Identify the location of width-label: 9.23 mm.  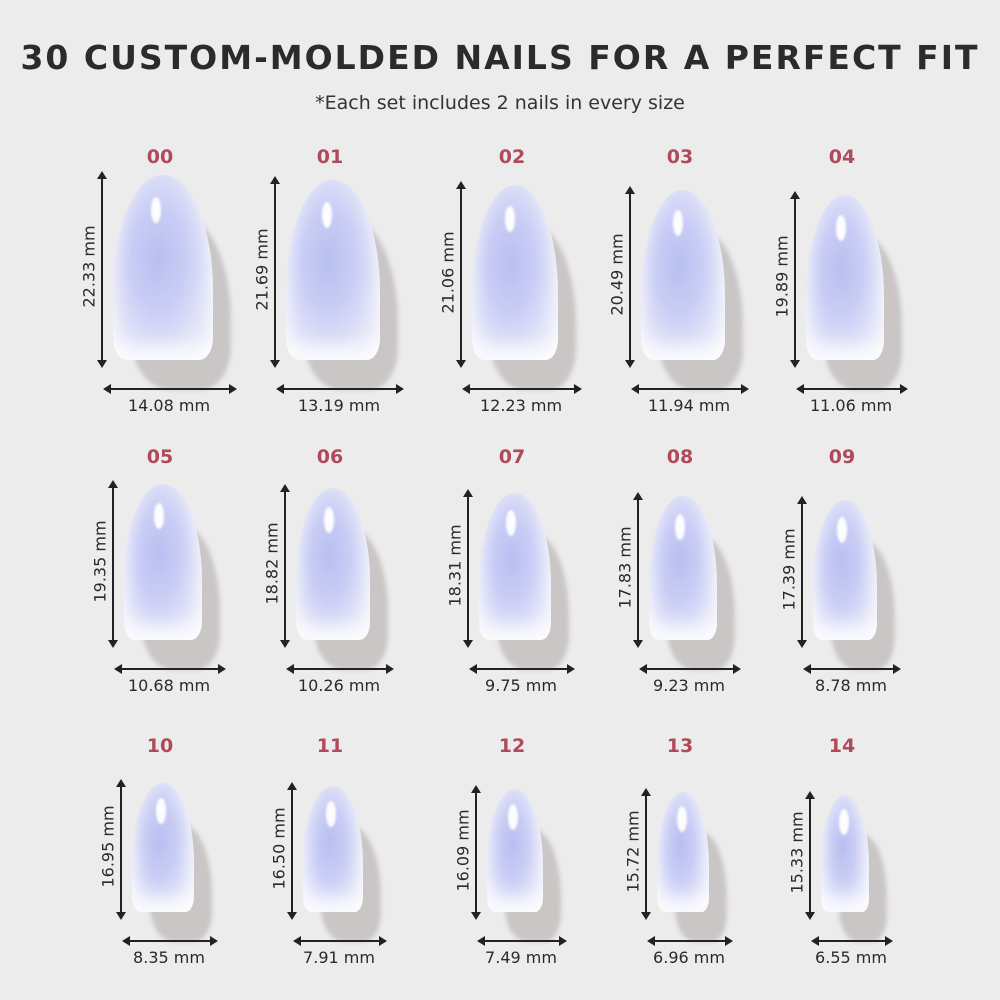
(689, 685).